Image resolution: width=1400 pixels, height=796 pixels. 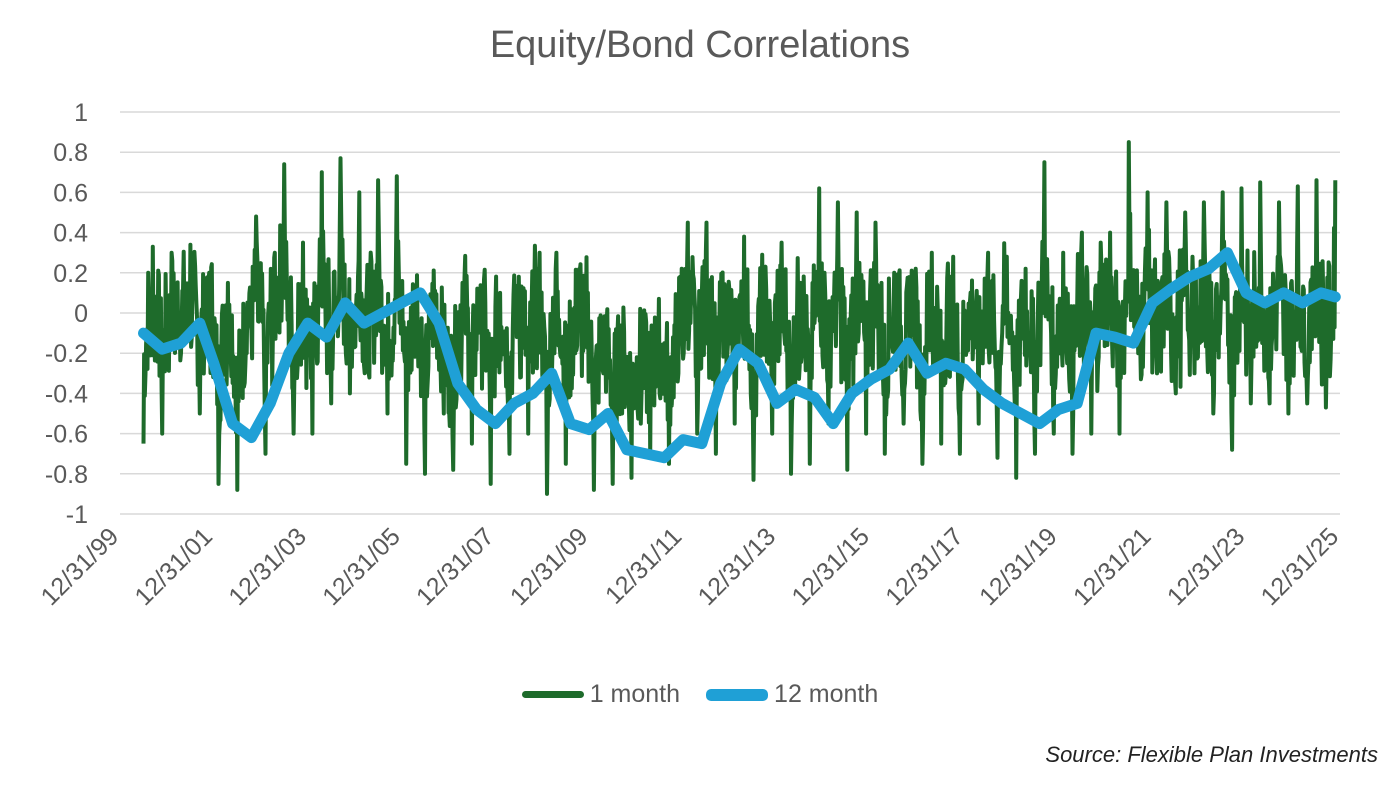 What do you see at coordinates (361, 566) in the screenshot?
I see `x-tick-label: 12/31/05` at bounding box center [361, 566].